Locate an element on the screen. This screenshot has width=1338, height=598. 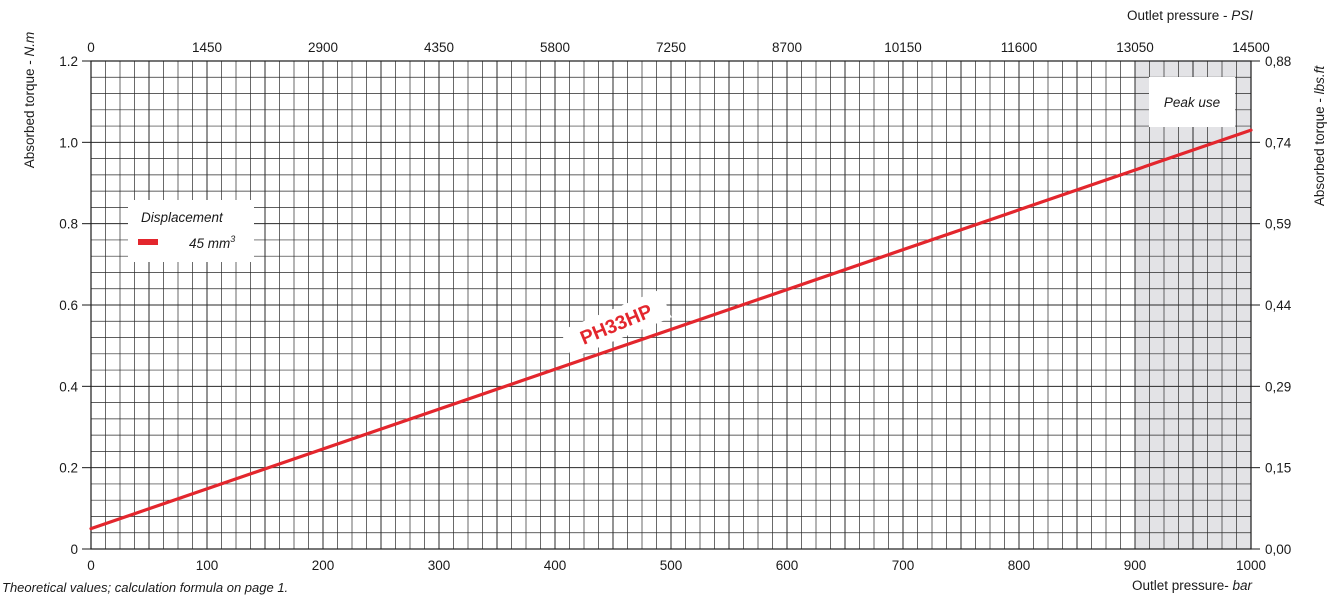
x-bottom-tick-label: 200 is located at coordinates (323, 565).